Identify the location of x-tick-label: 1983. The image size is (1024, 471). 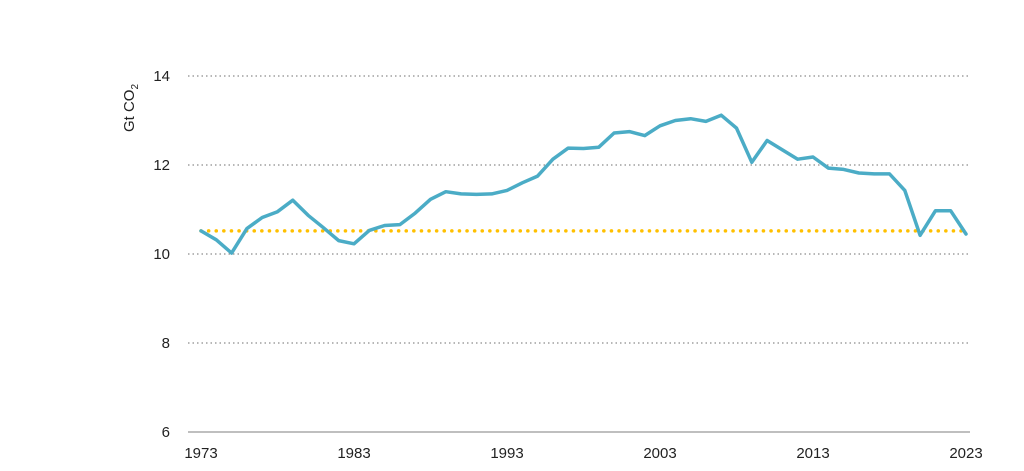
(353, 453).